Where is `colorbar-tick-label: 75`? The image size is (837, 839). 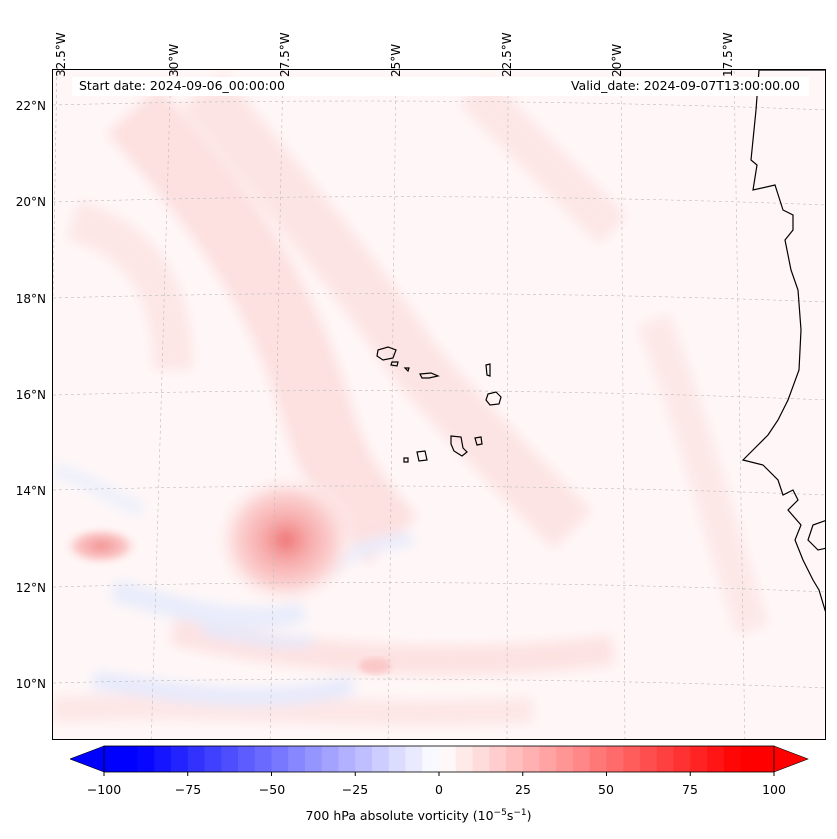 colorbar-tick-label: 75 is located at coordinates (690, 789).